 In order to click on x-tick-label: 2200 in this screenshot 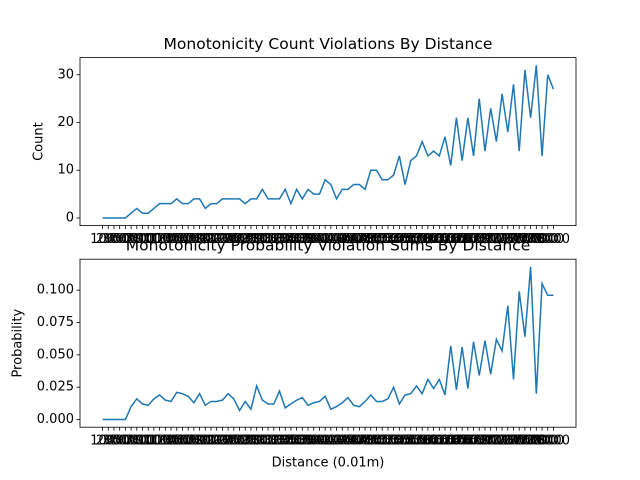, I will do `click(222, 239)`.